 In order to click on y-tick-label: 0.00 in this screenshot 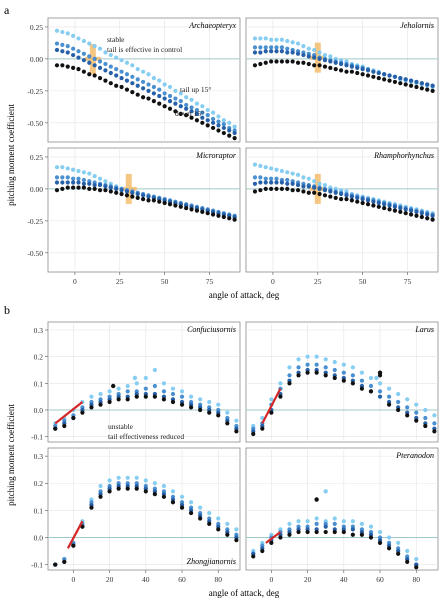, I will do `click(36, 59)`.